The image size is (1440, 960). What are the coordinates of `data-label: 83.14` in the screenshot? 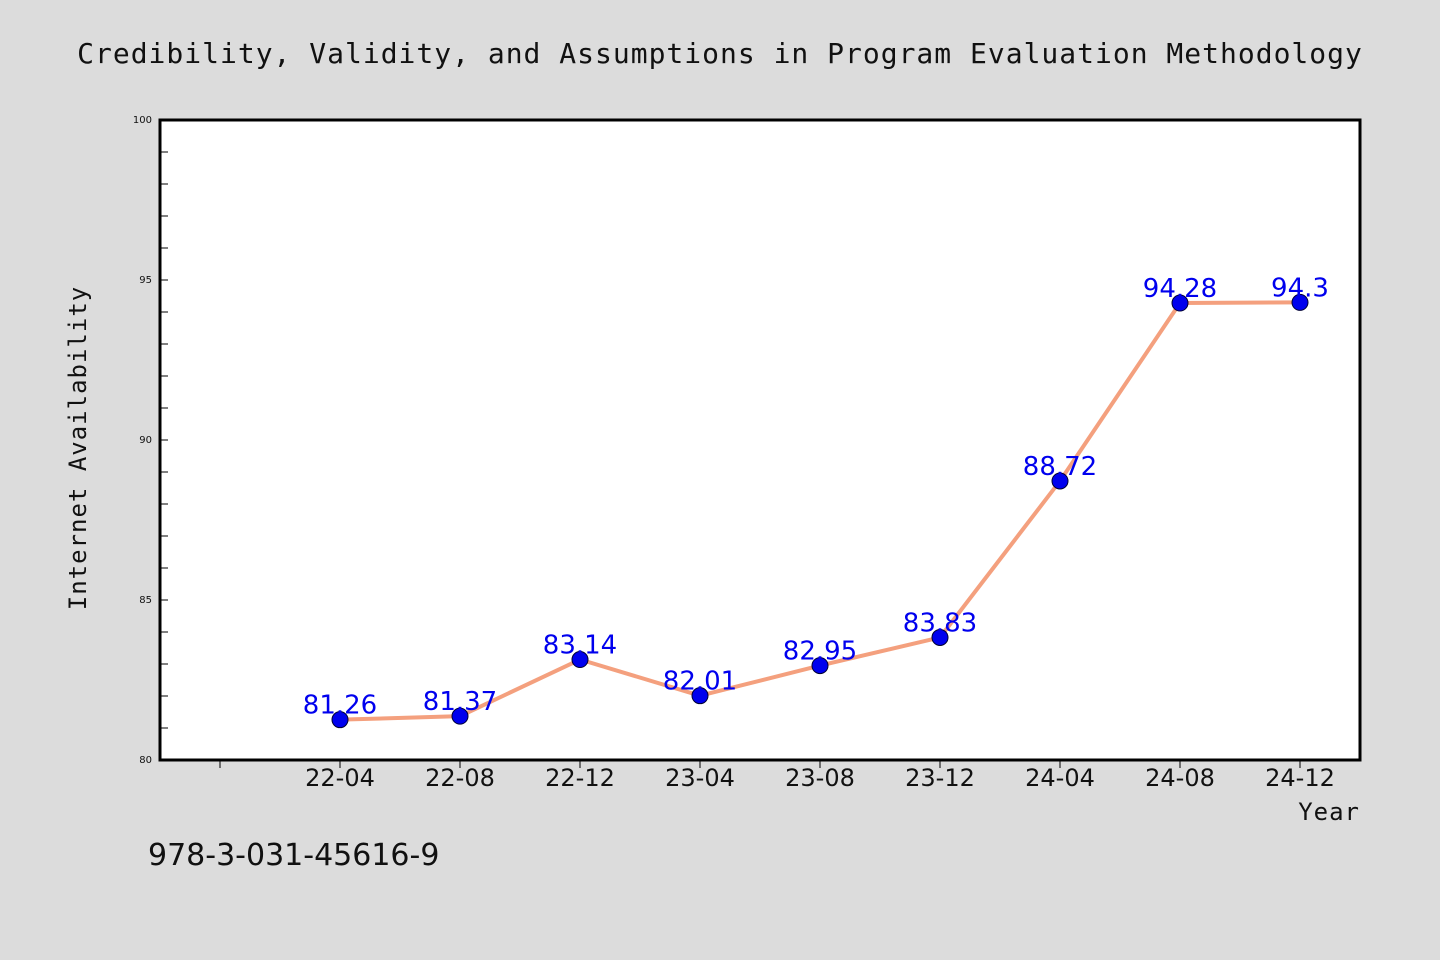 It's located at (580, 646).